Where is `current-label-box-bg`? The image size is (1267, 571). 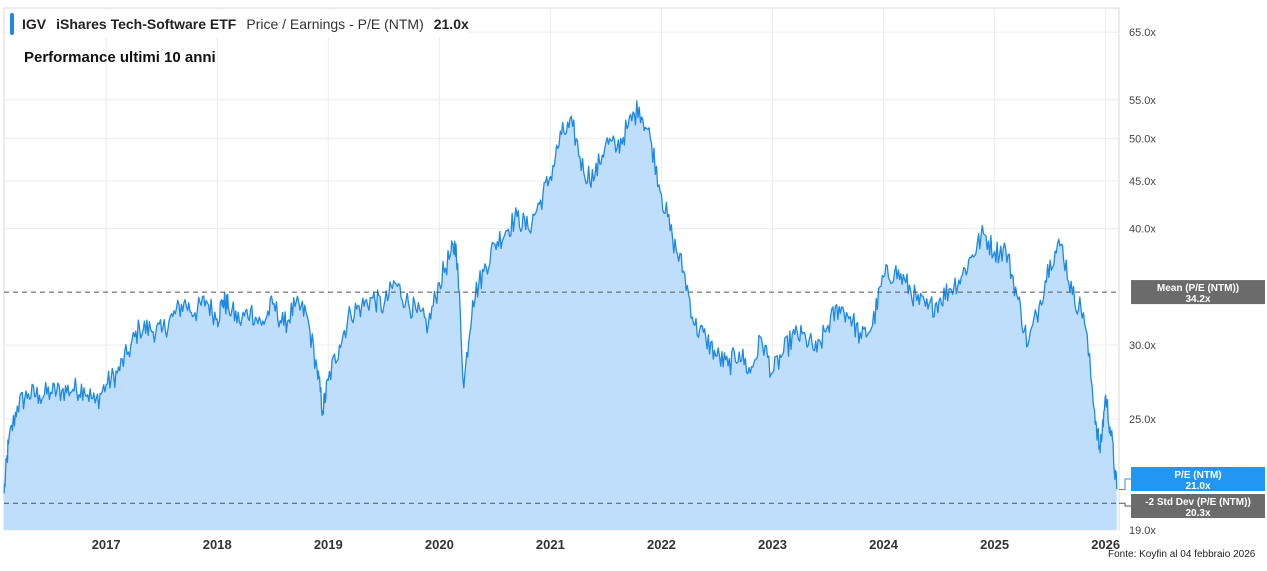 current-label-box-bg is located at coordinates (1198, 479).